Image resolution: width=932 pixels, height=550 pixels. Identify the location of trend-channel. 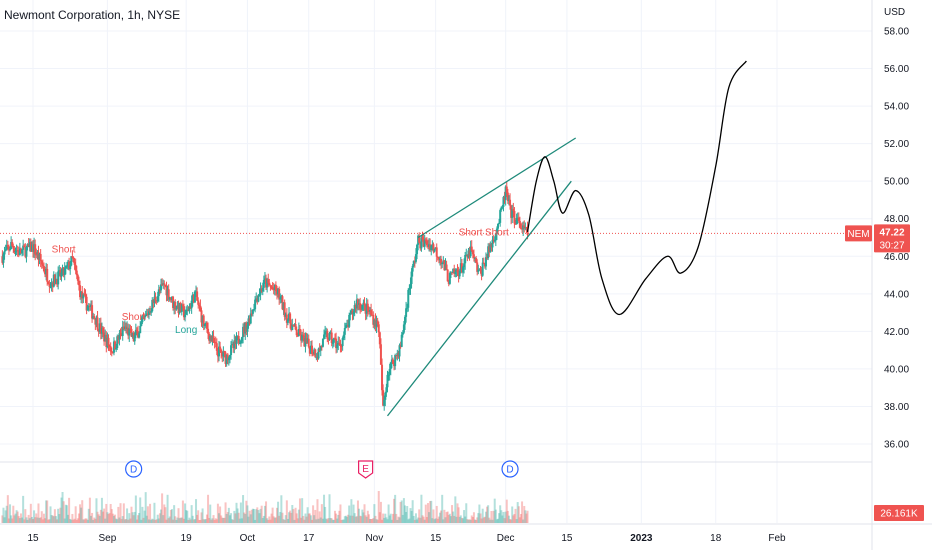
(481, 277).